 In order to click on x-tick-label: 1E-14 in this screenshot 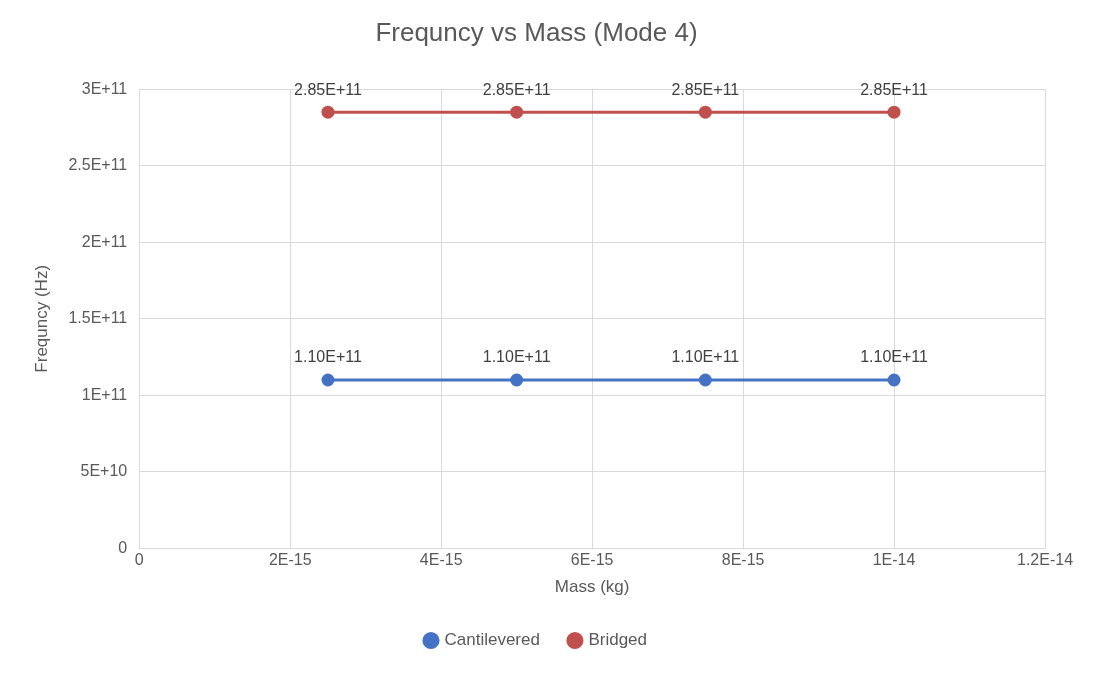, I will do `click(894, 560)`.